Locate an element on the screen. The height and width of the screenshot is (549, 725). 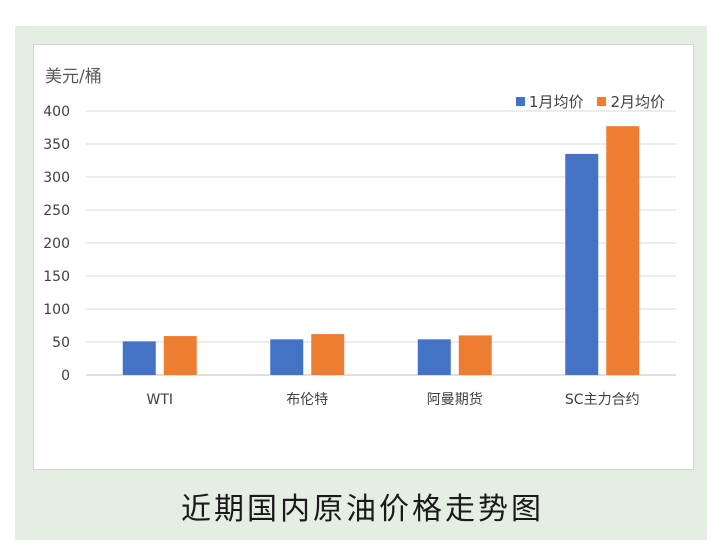
chart-caption-title: 近期国内原油价格走势图 is located at coordinates (362, 509).